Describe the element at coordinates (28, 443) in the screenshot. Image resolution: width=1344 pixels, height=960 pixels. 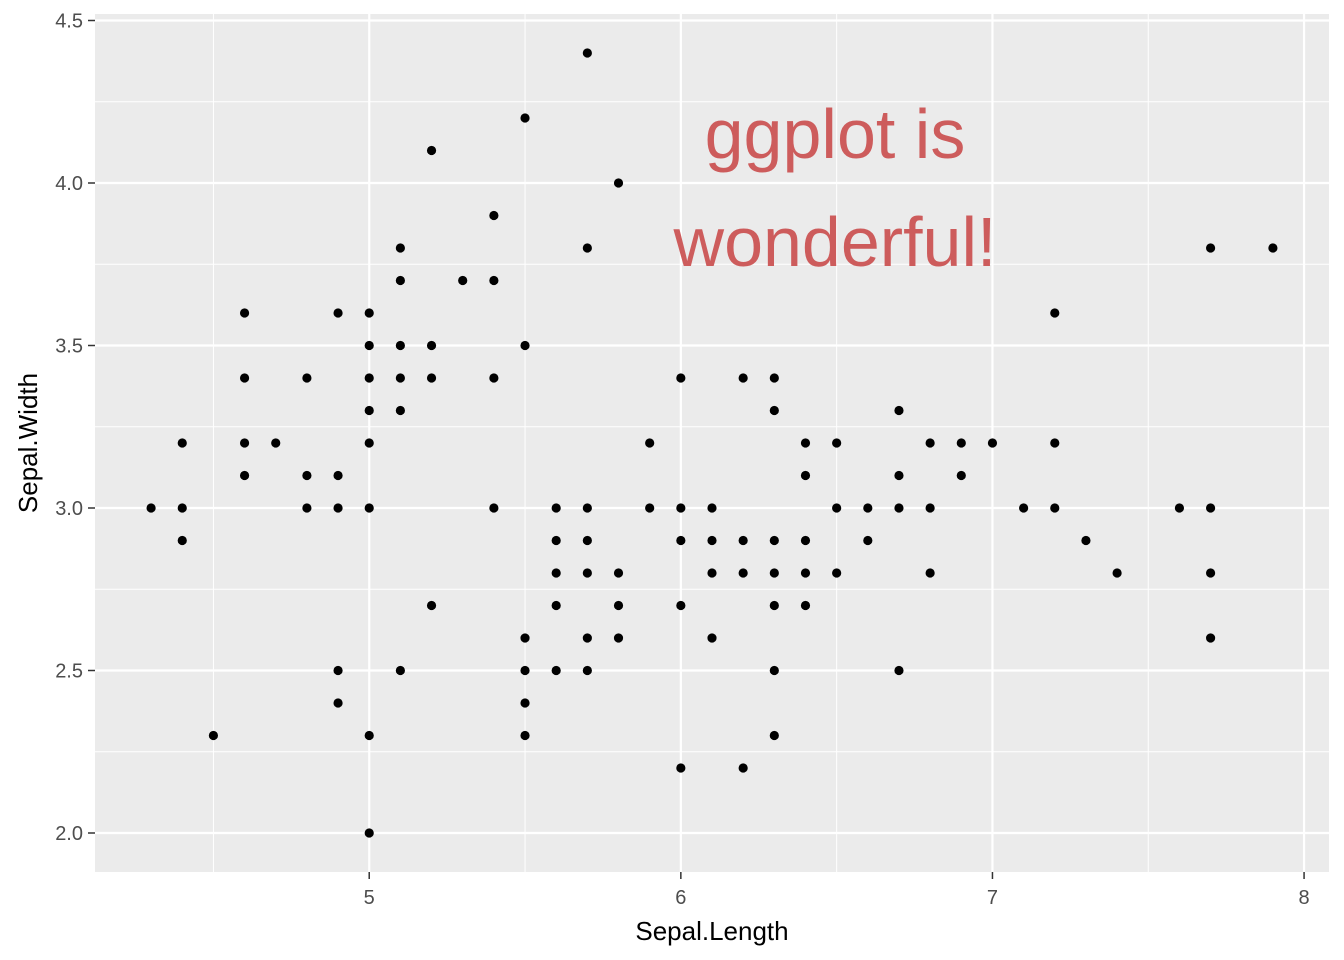
I see `y-axis-title: Sepal.Width` at that location.